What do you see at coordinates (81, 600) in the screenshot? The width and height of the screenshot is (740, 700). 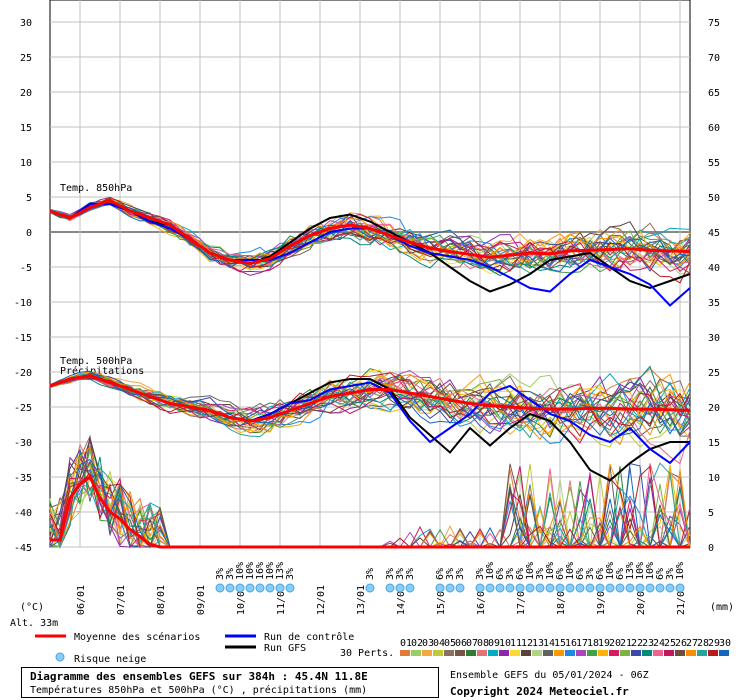 I see `date-label: 06/01` at bounding box center [81, 600].